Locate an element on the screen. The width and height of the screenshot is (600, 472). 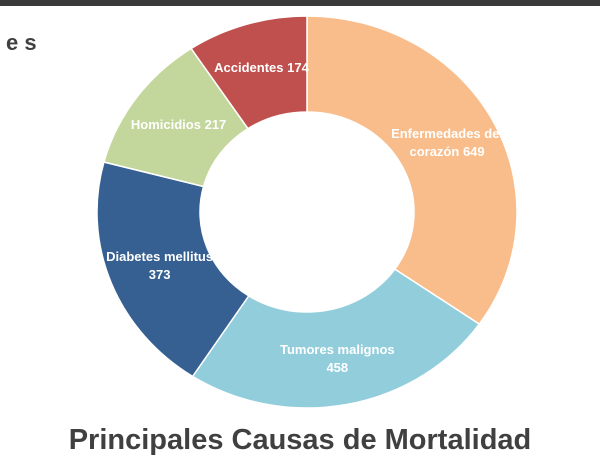
data-label: Accidentes 174 is located at coordinates (261, 68).